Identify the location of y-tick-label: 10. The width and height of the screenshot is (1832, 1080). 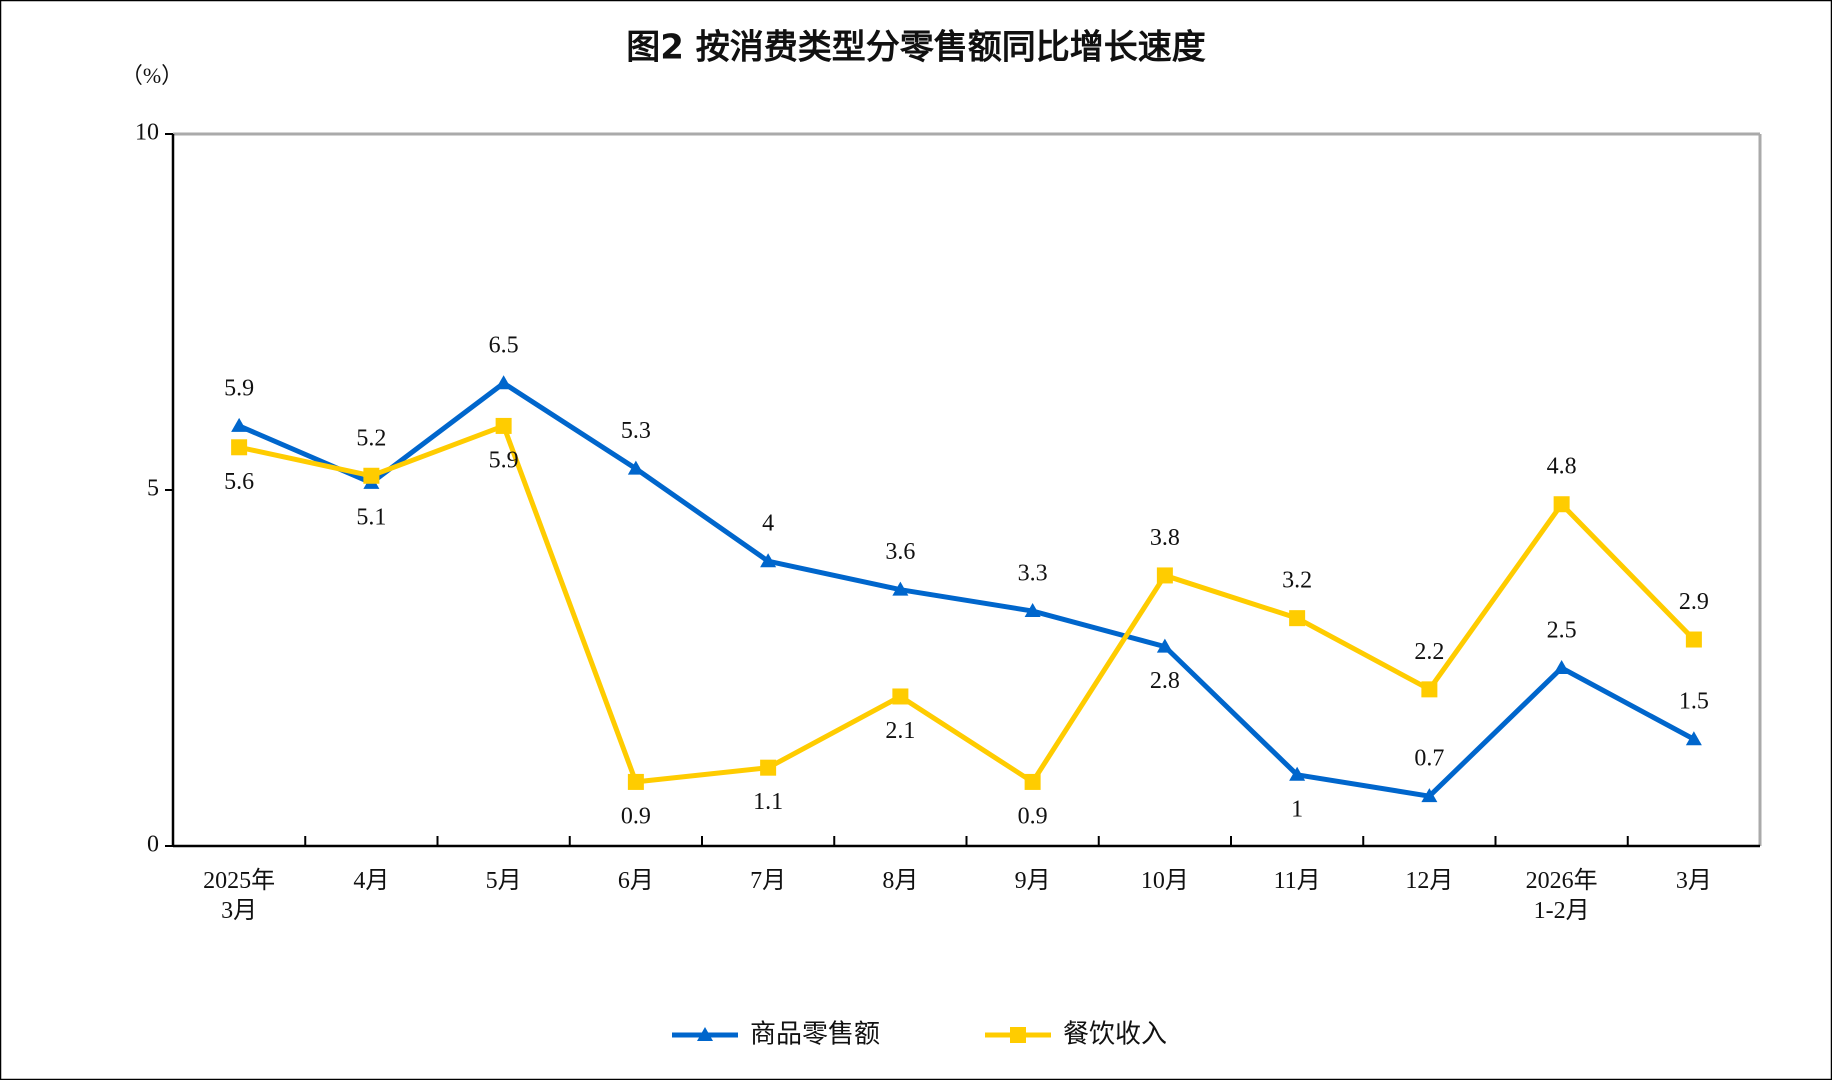
(147, 133).